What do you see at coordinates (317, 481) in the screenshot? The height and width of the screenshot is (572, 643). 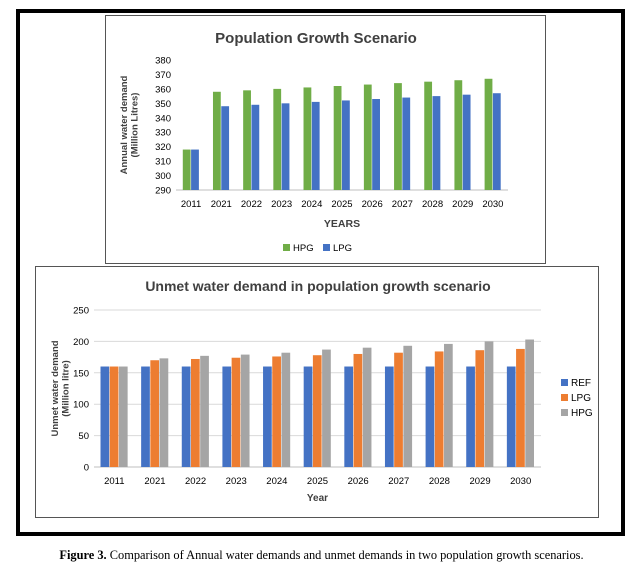 I see `unmet-chart-xtick-label: 2025` at bounding box center [317, 481].